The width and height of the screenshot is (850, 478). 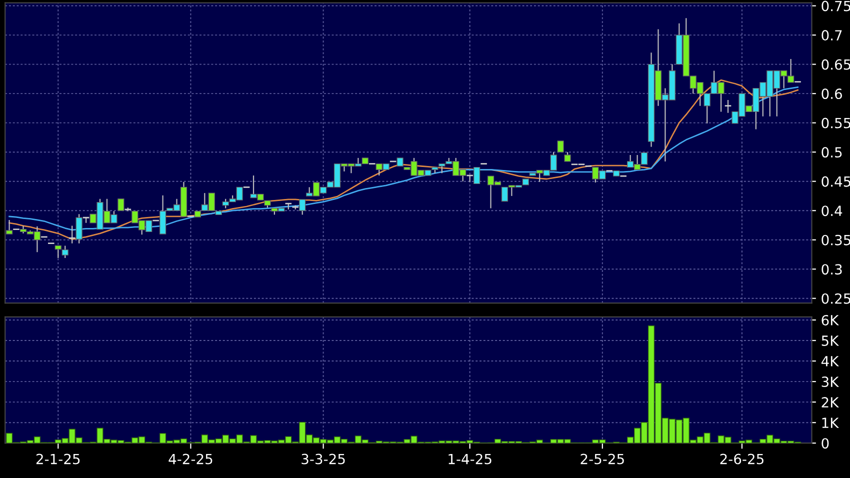 I want to click on x-tick-label: 2-6-25, so click(x=742, y=459).